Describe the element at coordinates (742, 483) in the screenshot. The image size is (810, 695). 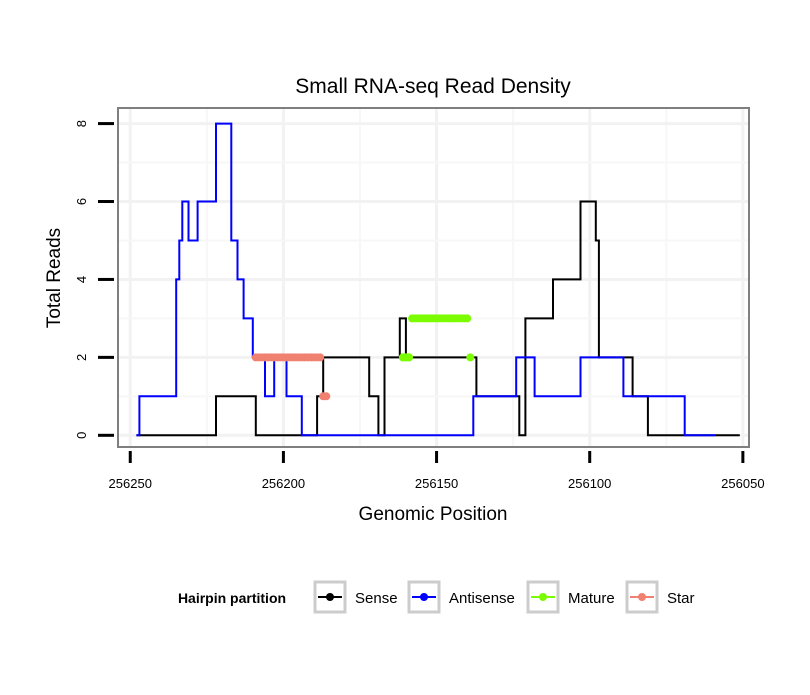
I see `x-tick-label: 256050` at that location.